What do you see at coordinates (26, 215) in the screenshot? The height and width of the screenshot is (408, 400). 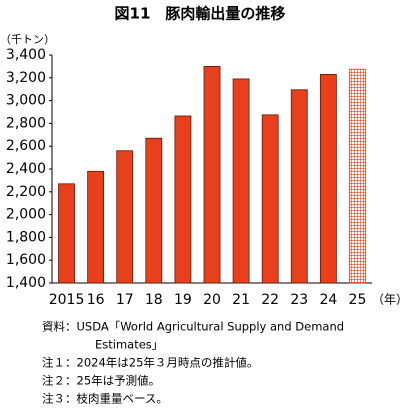 I see `y-tick-label: 2,000` at bounding box center [26, 215].